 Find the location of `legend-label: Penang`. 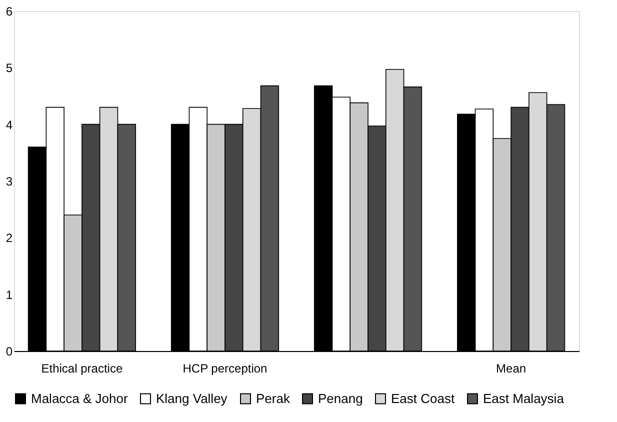

legend-label: Penang is located at coordinates (340, 398).